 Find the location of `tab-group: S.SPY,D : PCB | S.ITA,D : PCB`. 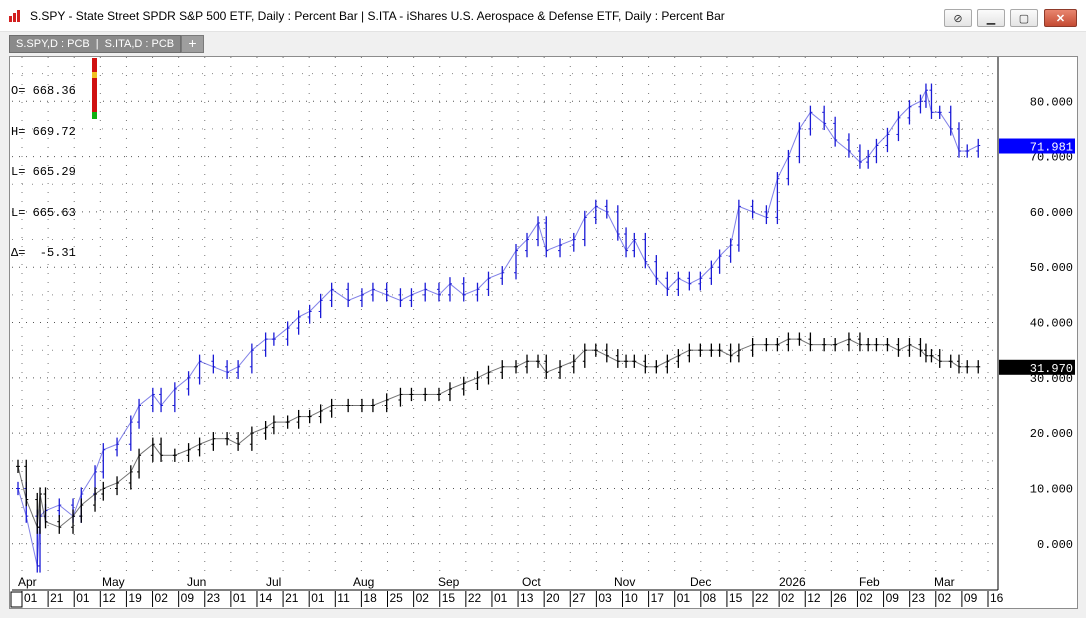

tab-group: S.SPY,D : PCB | S.ITA,D : PCB is located at coordinates (95, 44).